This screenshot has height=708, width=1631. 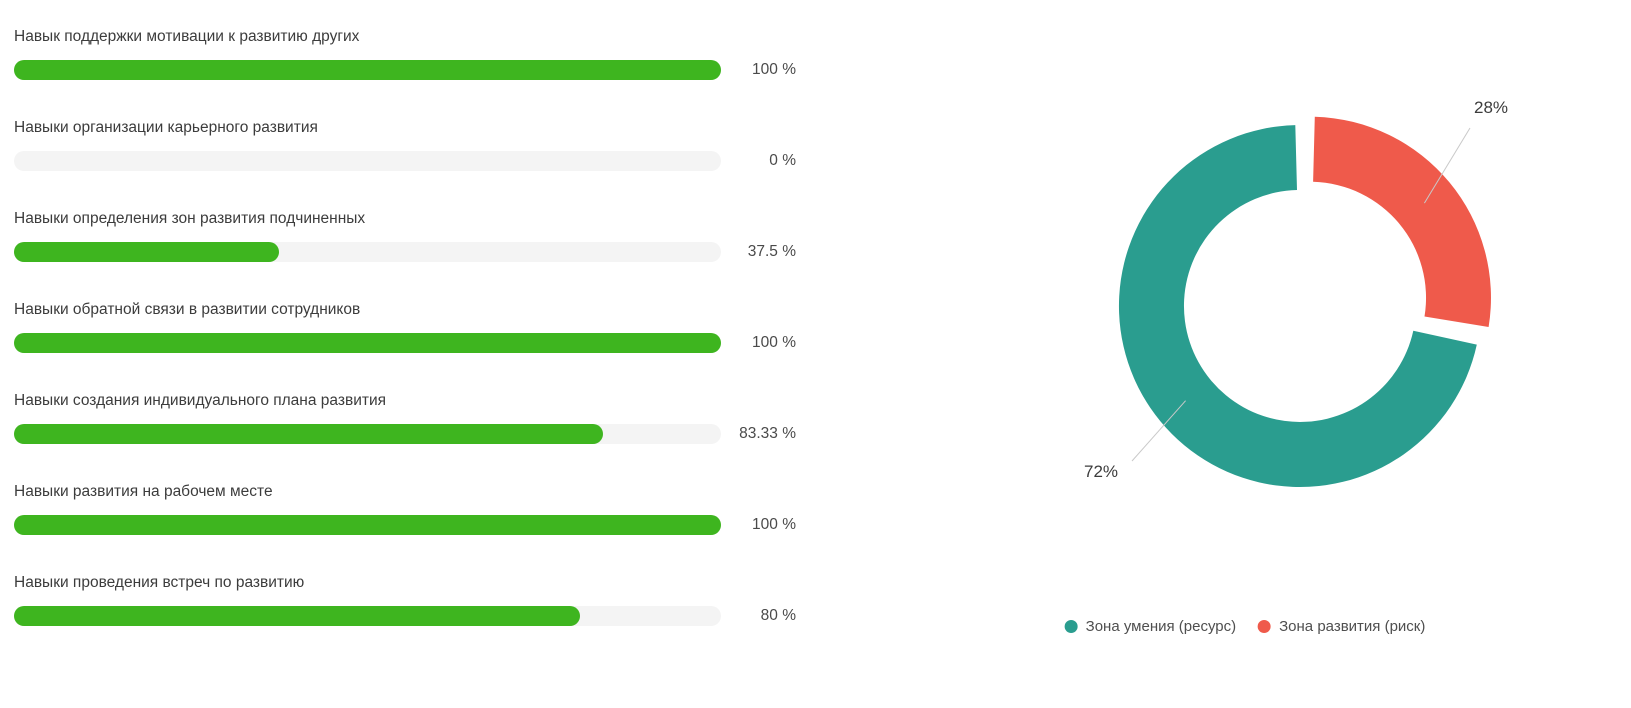 What do you see at coordinates (1402, 221) in the screenshot?
I see `donut-slice-risk` at bounding box center [1402, 221].